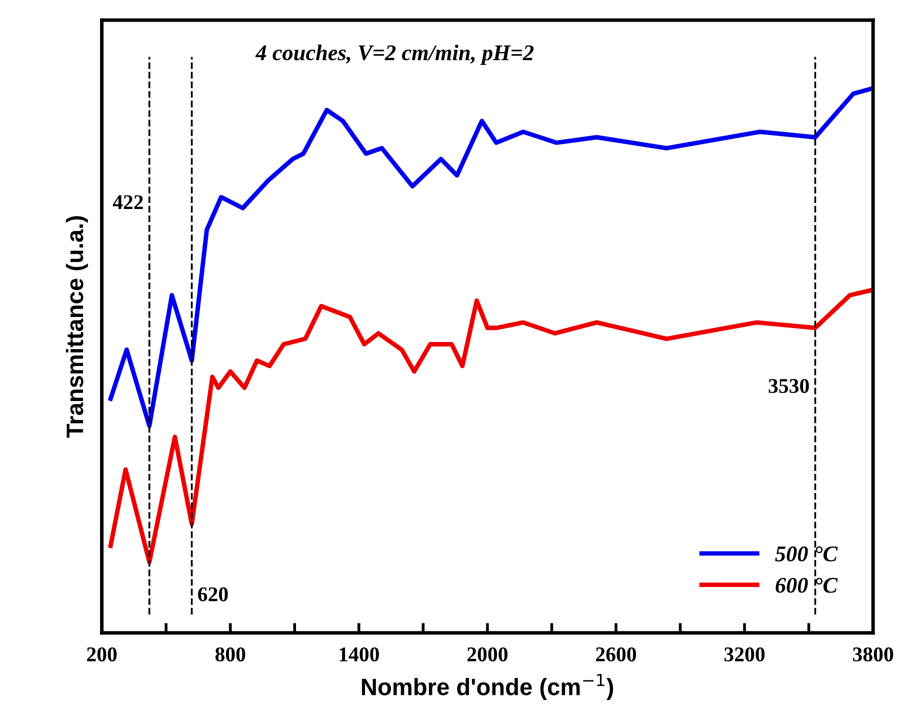 Image resolution: width=901 pixels, height=720 pixels. I want to click on ref-line-label: 422, so click(127, 202).